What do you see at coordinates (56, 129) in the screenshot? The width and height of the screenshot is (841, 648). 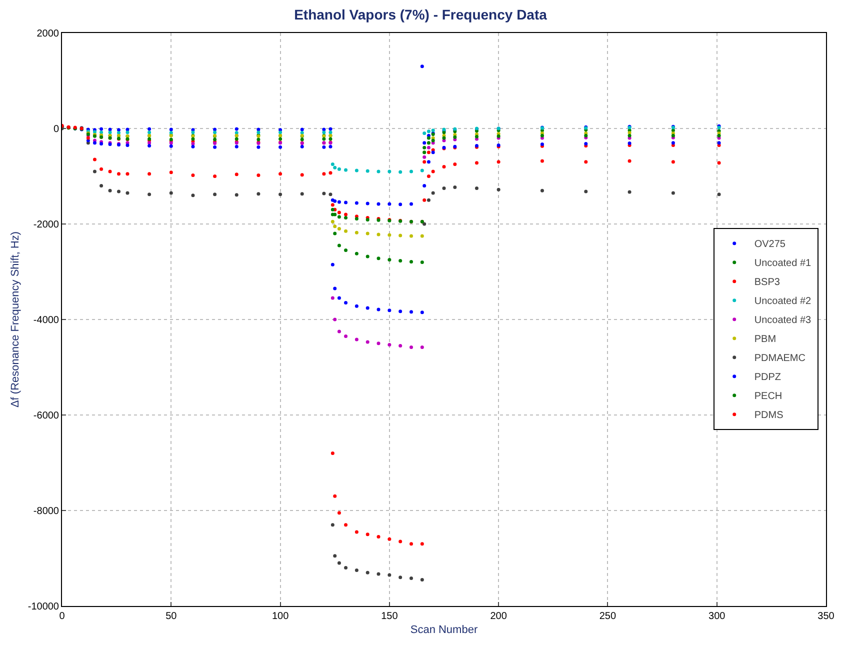 I see `y-tick-label: 0` at bounding box center [56, 129].